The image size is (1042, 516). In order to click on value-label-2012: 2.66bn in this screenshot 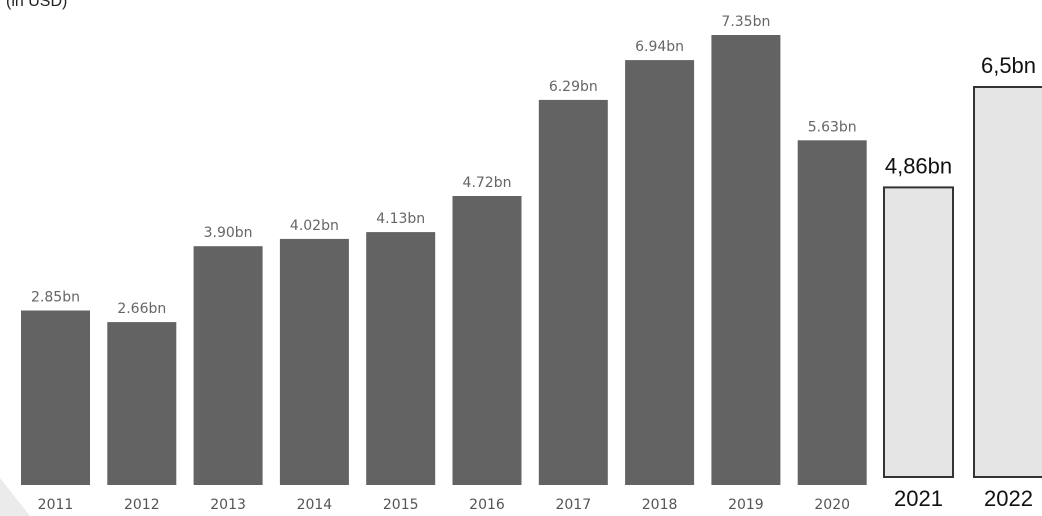, I will do `click(141, 309)`.